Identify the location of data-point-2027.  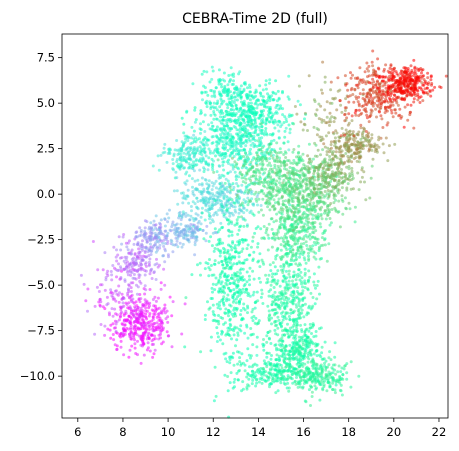
(255, 104).